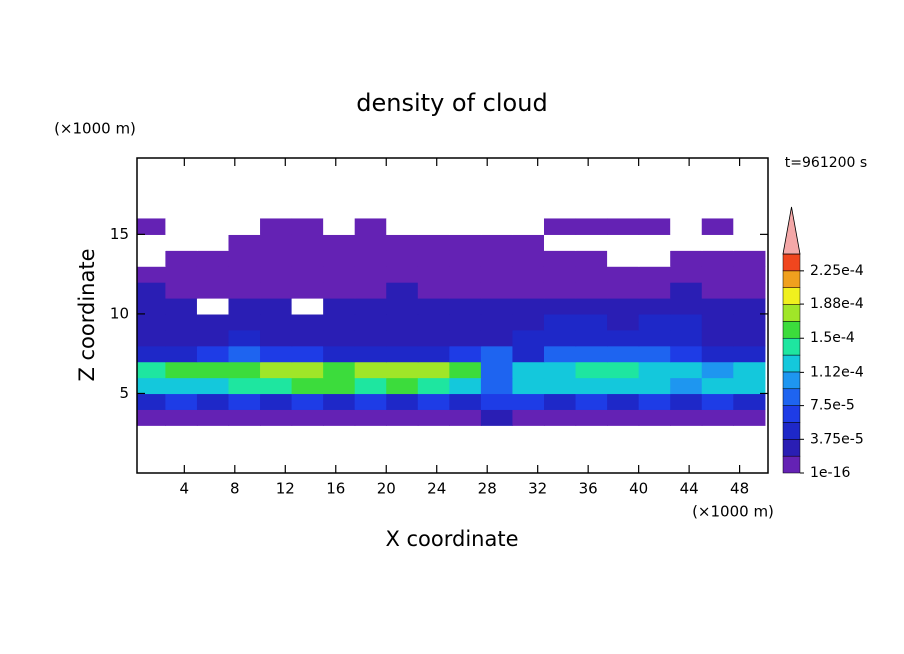 Image resolution: width=904 pixels, height=654 pixels. What do you see at coordinates (739, 489) in the screenshot?
I see `x-tick-label: 48` at bounding box center [739, 489].